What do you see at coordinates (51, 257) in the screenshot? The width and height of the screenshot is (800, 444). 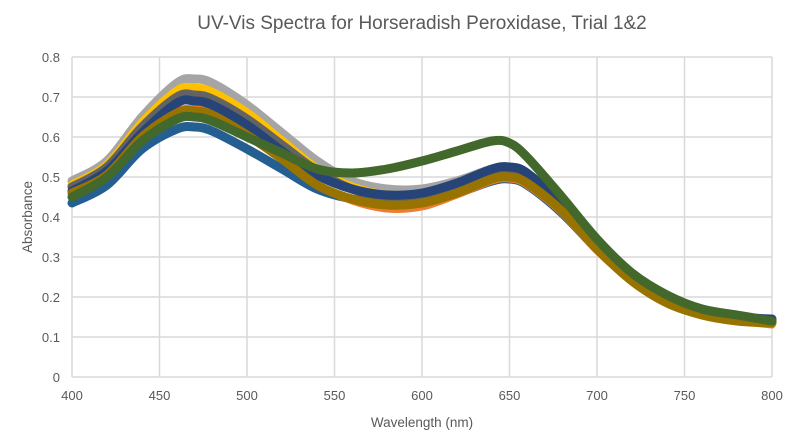 I see `y-tick-label: 0.3` at bounding box center [51, 257].